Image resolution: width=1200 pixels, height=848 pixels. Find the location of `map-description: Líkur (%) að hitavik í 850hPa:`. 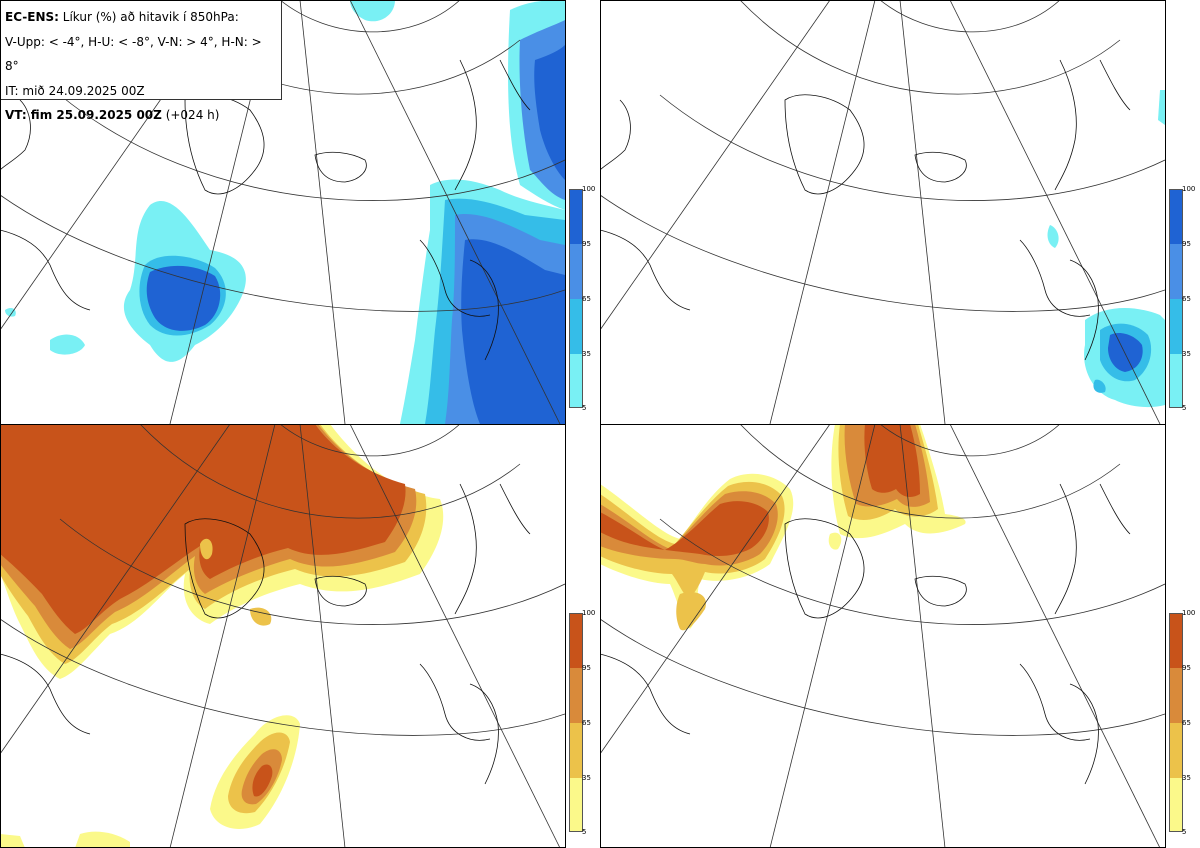

map-description: Líkur (%) að hitavik í 850hPa: is located at coordinates (148, 17).